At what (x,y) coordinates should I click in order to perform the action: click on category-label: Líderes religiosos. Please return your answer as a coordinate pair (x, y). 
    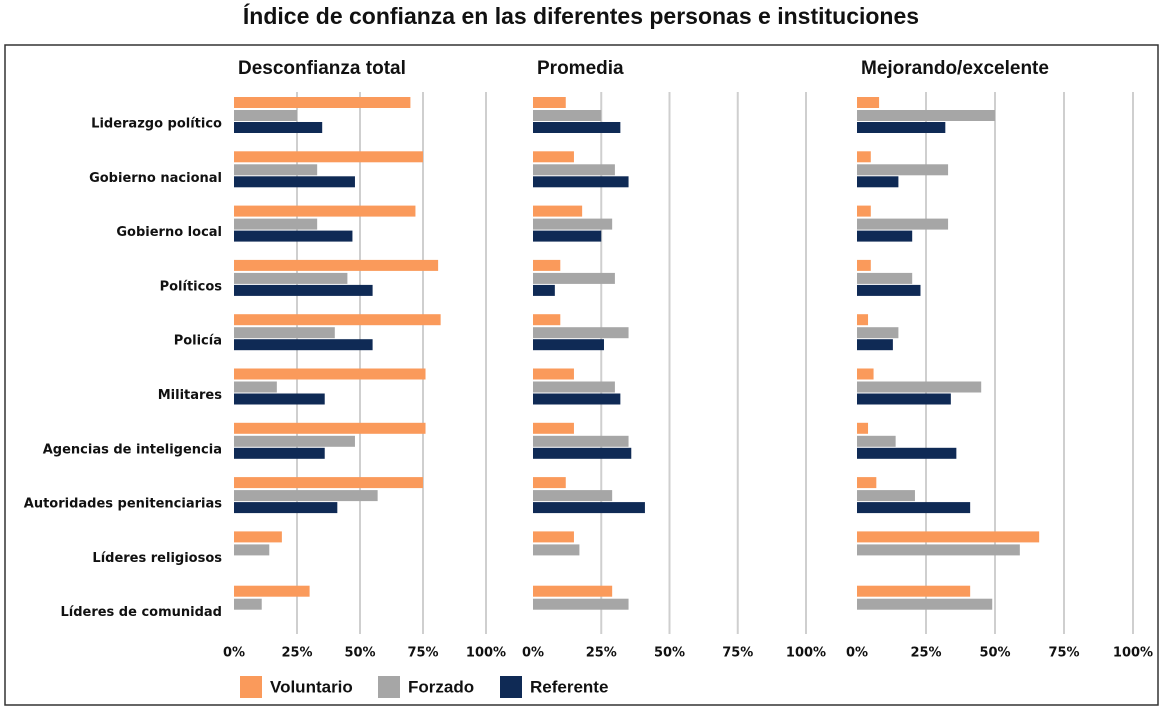
    Looking at the image, I should click on (157, 558).